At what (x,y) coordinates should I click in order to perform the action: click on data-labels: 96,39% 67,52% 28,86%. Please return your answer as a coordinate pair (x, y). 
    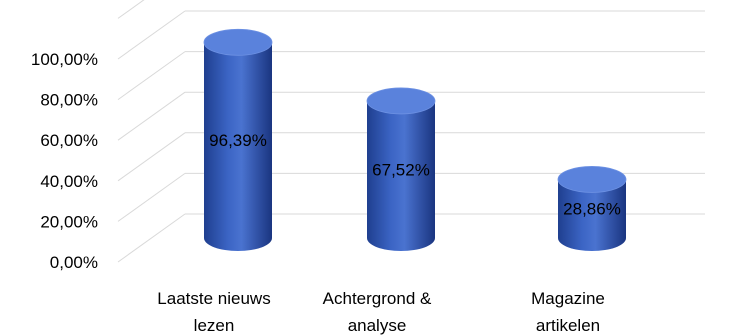
    Looking at the image, I should click on (415, 175).